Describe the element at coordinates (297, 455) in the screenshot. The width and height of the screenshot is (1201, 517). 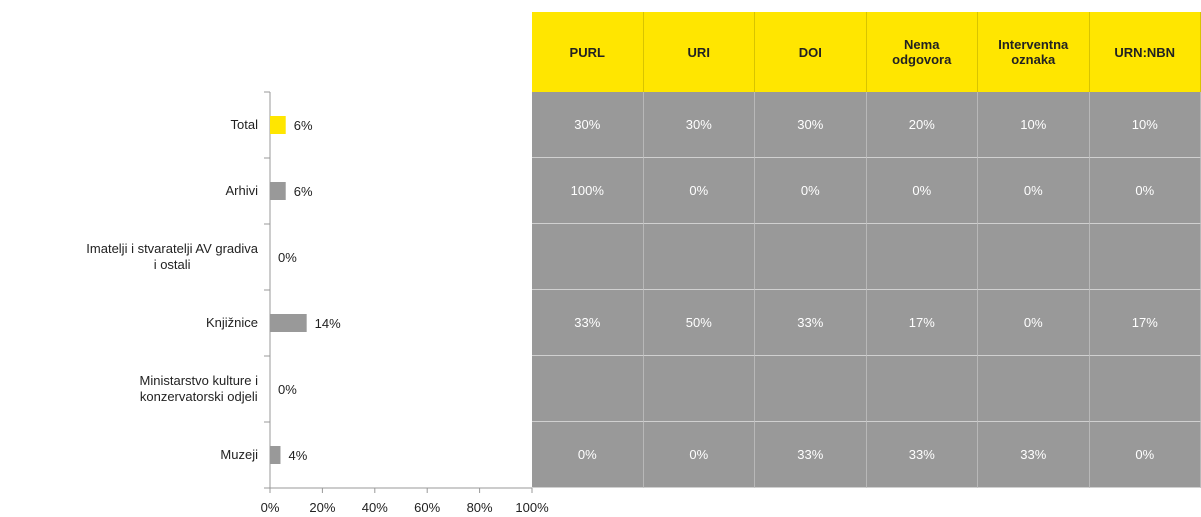
I see `value-label: 4%` at that location.